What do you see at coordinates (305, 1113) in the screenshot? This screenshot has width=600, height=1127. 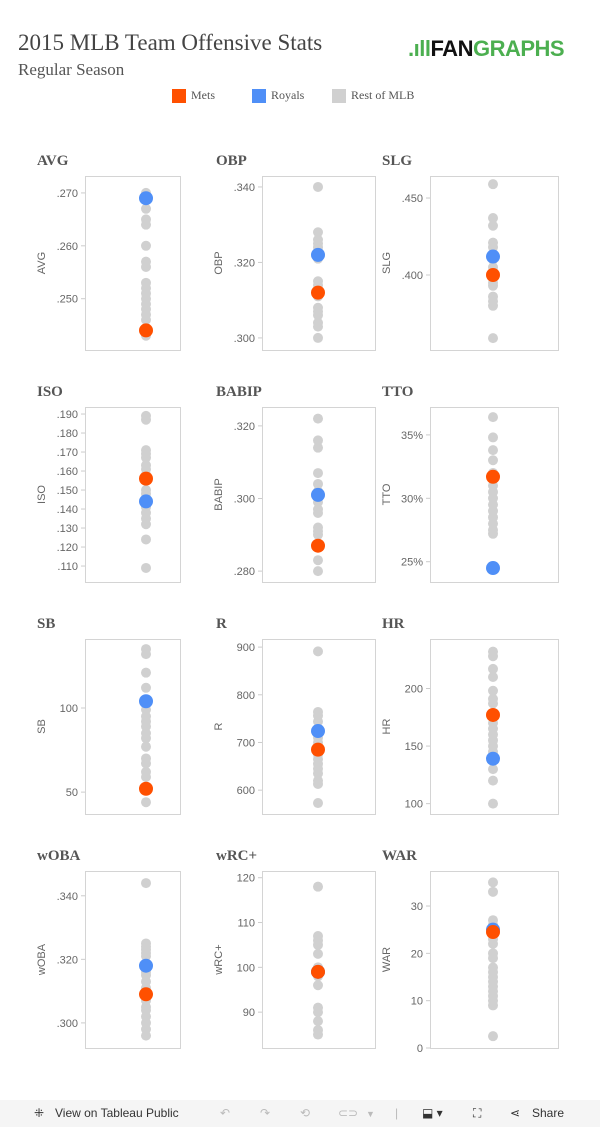 I see `revert-icon: ⟲` at bounding box center [305, 1113].